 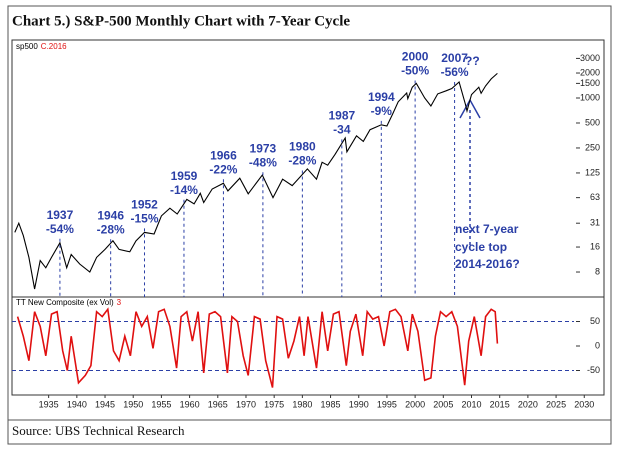 What do you see at coordinates (223, 155) in the screenshot?
I see `annotation-year: 1966` at bounding box center [223, 155].